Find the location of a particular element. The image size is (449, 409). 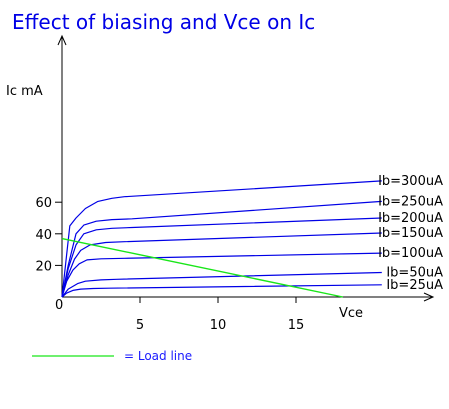

series-label: Ib=100uA is located at coordinates (410, 253).